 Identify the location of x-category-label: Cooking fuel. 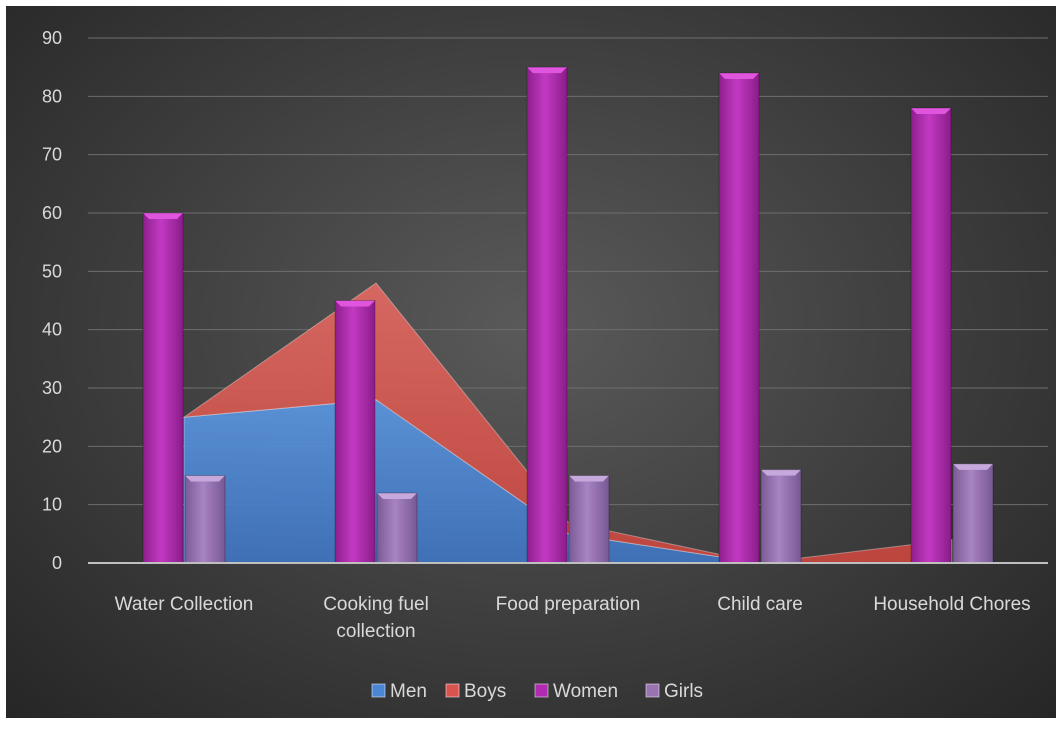
(376, 604).